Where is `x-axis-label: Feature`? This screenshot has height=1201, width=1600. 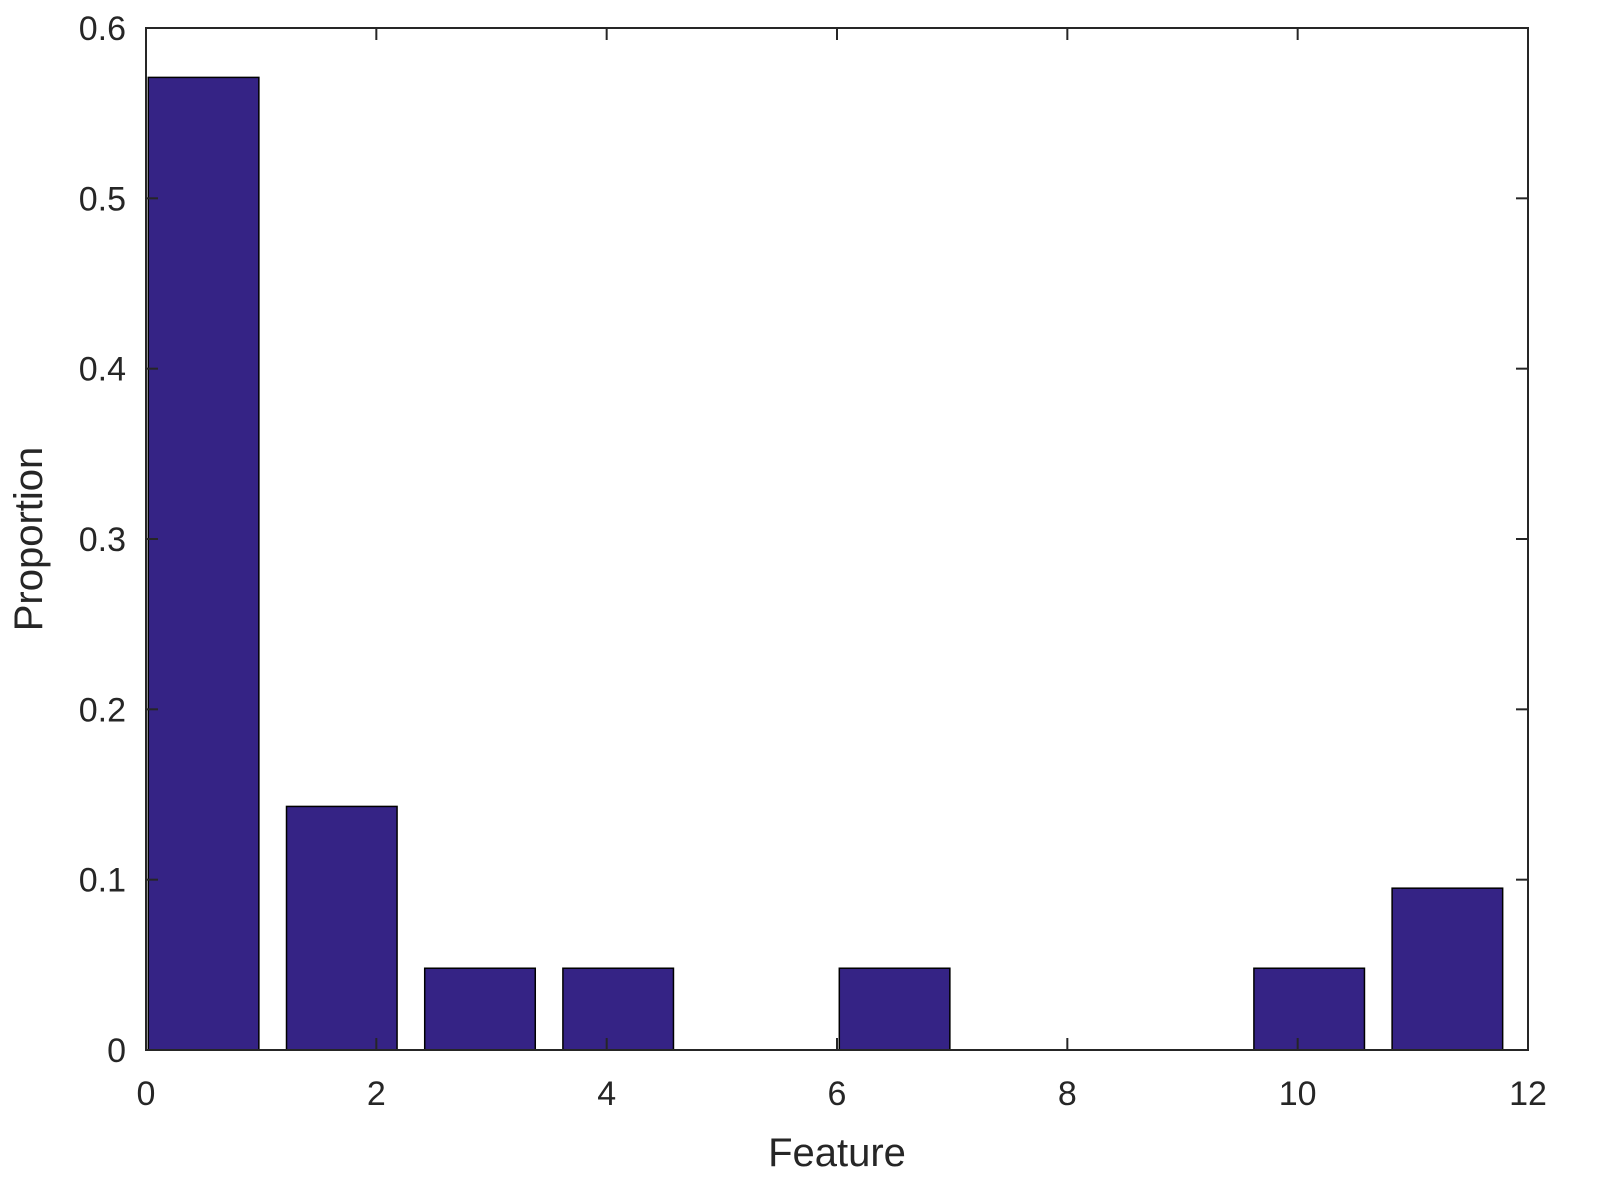 x-axis-label: Feature is located at coordinates (837, 1153).